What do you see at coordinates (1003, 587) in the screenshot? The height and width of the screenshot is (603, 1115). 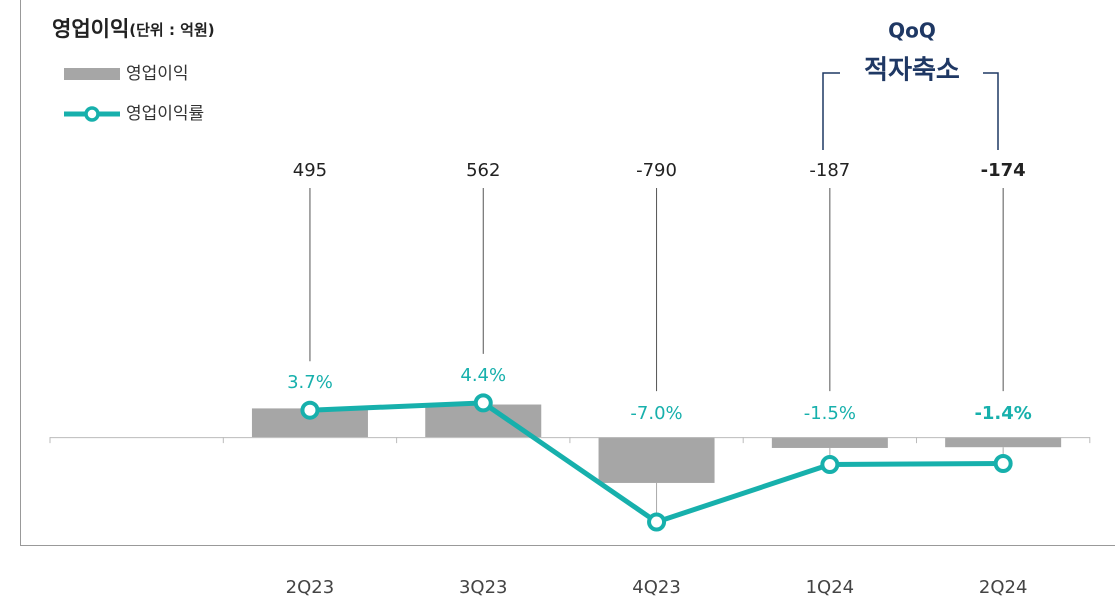 I see `x-tick-label: 2Q24` at bounding box center [1003, 587].